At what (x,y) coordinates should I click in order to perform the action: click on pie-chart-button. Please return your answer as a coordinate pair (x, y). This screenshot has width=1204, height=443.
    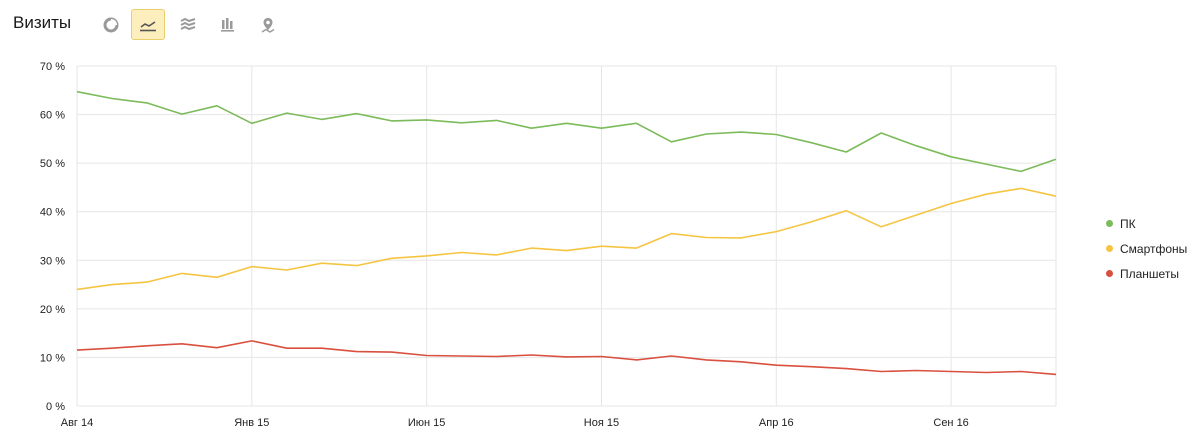
    Looking at the image, I should click on (111, 24).